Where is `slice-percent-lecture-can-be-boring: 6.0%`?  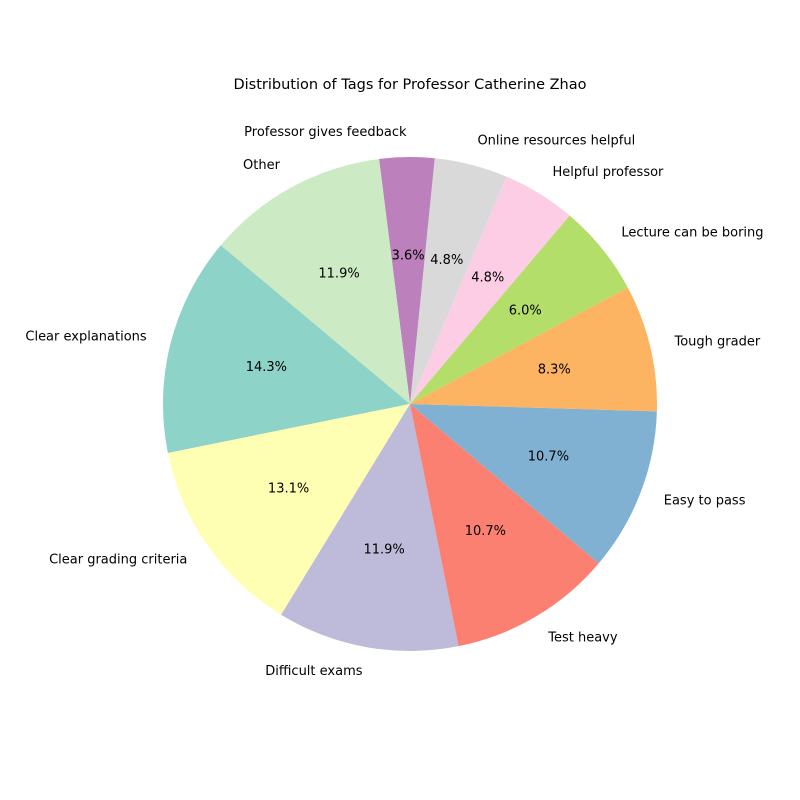
slice-percent-lecture-can-be-boring: 6.0% is located at coordinates (525, 310).